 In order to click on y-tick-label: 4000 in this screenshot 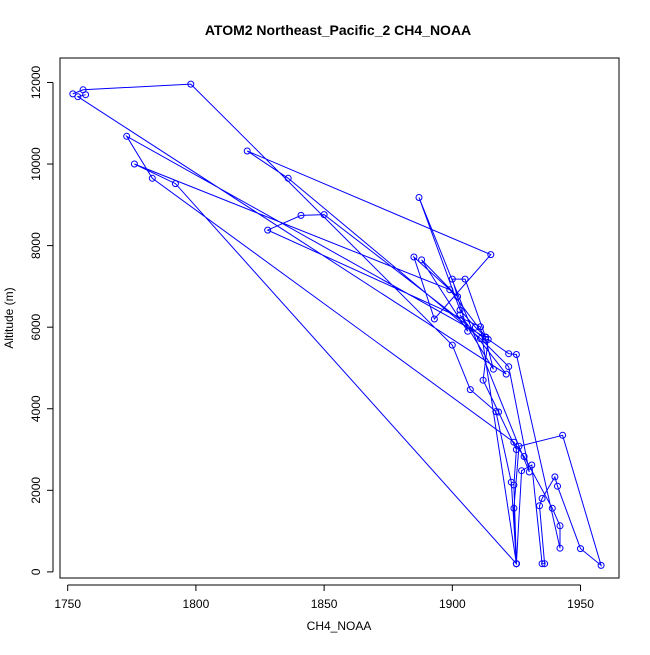, I will do `click(36, 408)`.